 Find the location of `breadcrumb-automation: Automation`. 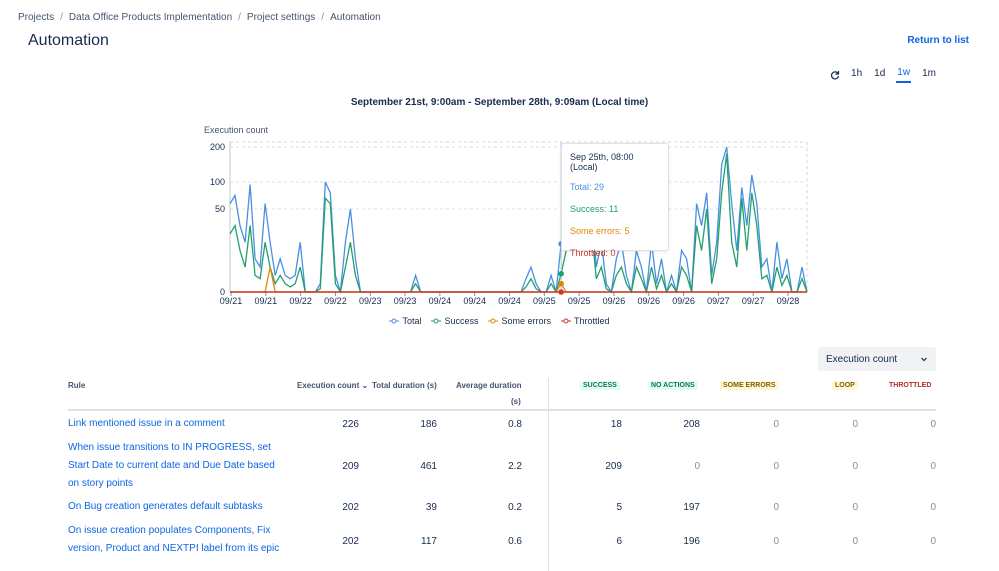

breadcrumb-automation: Automation is located at coordinates (355, 17).